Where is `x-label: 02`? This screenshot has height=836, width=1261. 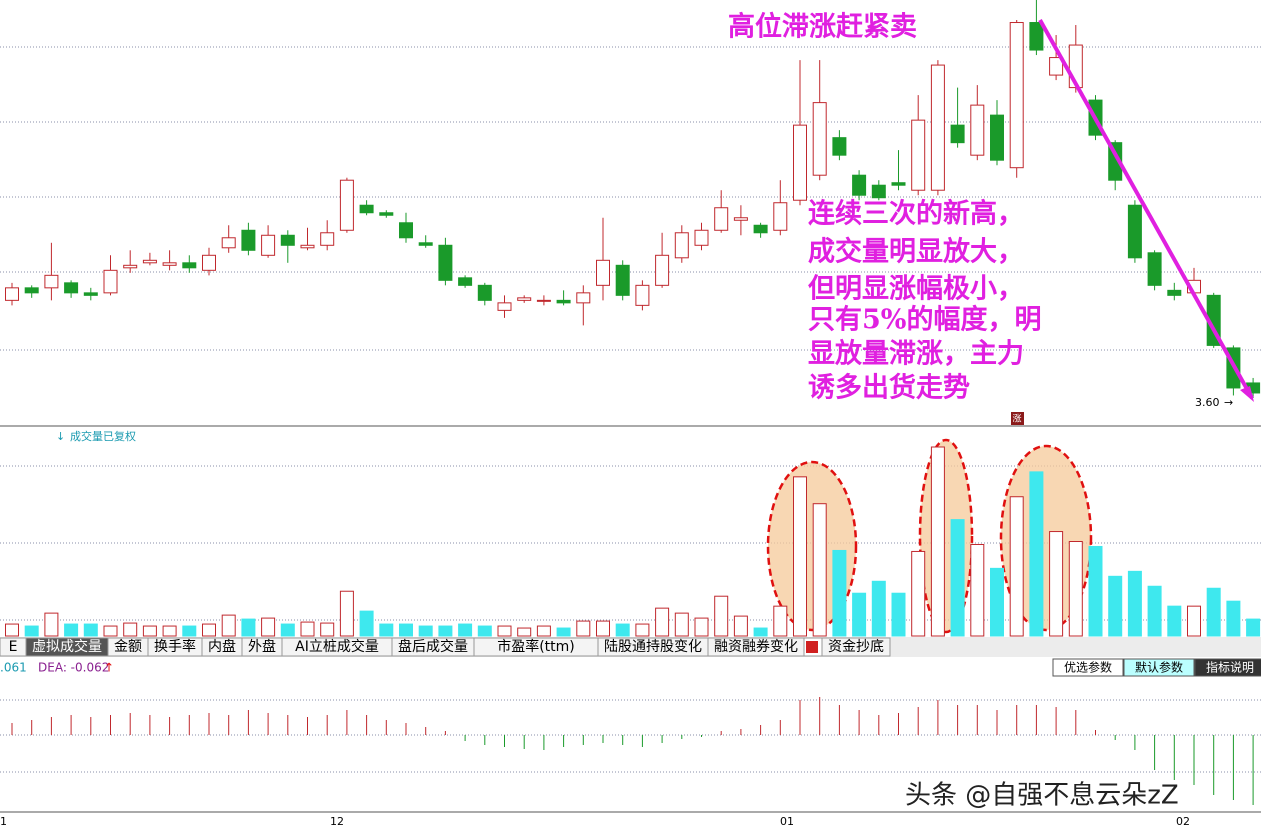 x-label: 02 is located at coordinates (1183, 821).